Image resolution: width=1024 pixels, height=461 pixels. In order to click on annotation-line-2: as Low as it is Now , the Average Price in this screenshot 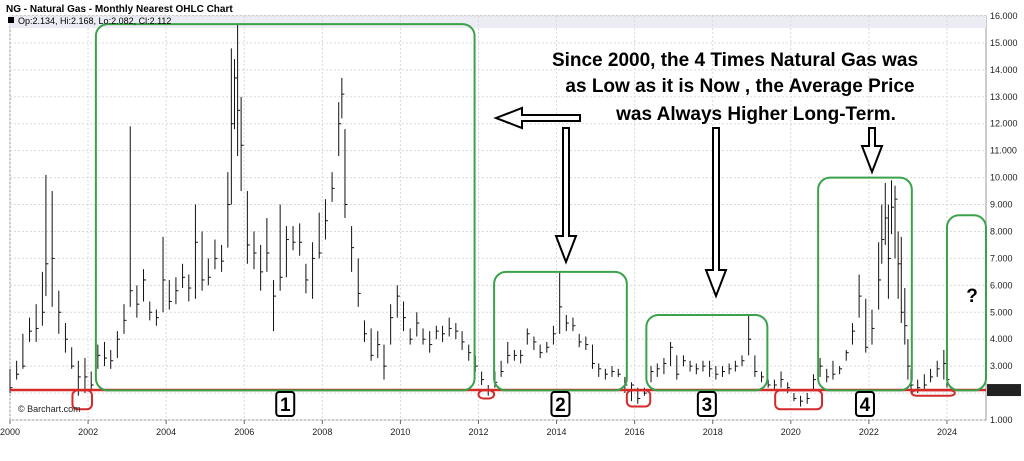, I will do `click(739, 86)`.